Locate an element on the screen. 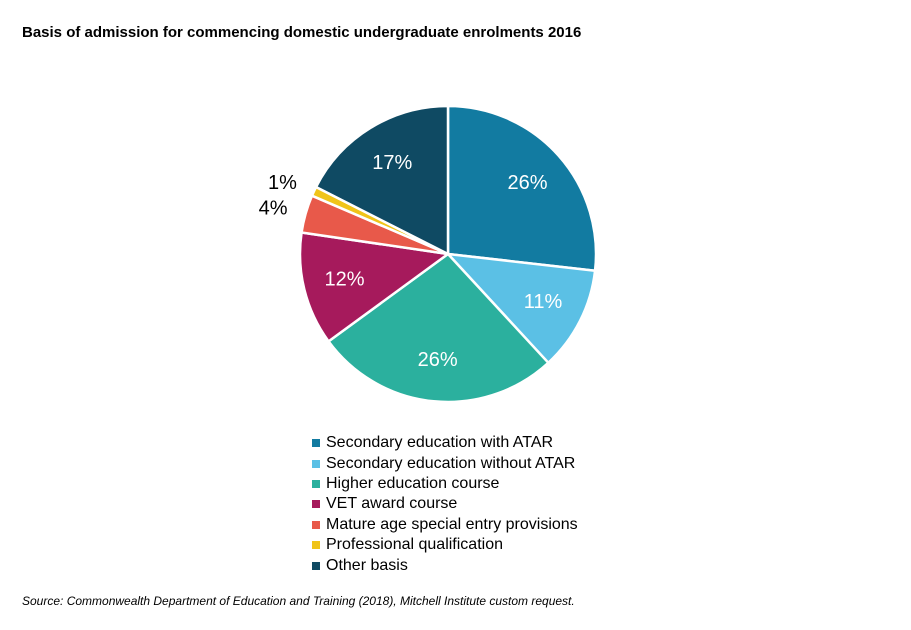  pie-slice-secondary-education-without-atar is located at coordinates (521, 308).